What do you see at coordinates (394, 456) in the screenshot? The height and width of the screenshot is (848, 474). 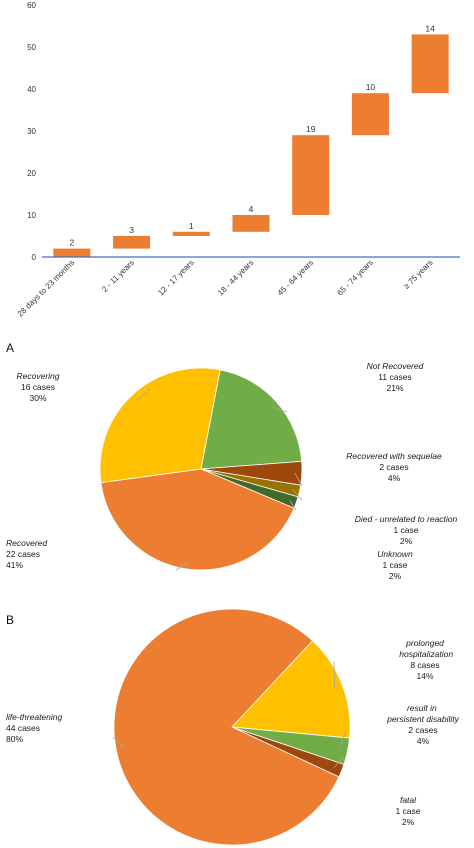 I see `slice-name-label: Recovered with sequelae` at bounding box center [394, 456].